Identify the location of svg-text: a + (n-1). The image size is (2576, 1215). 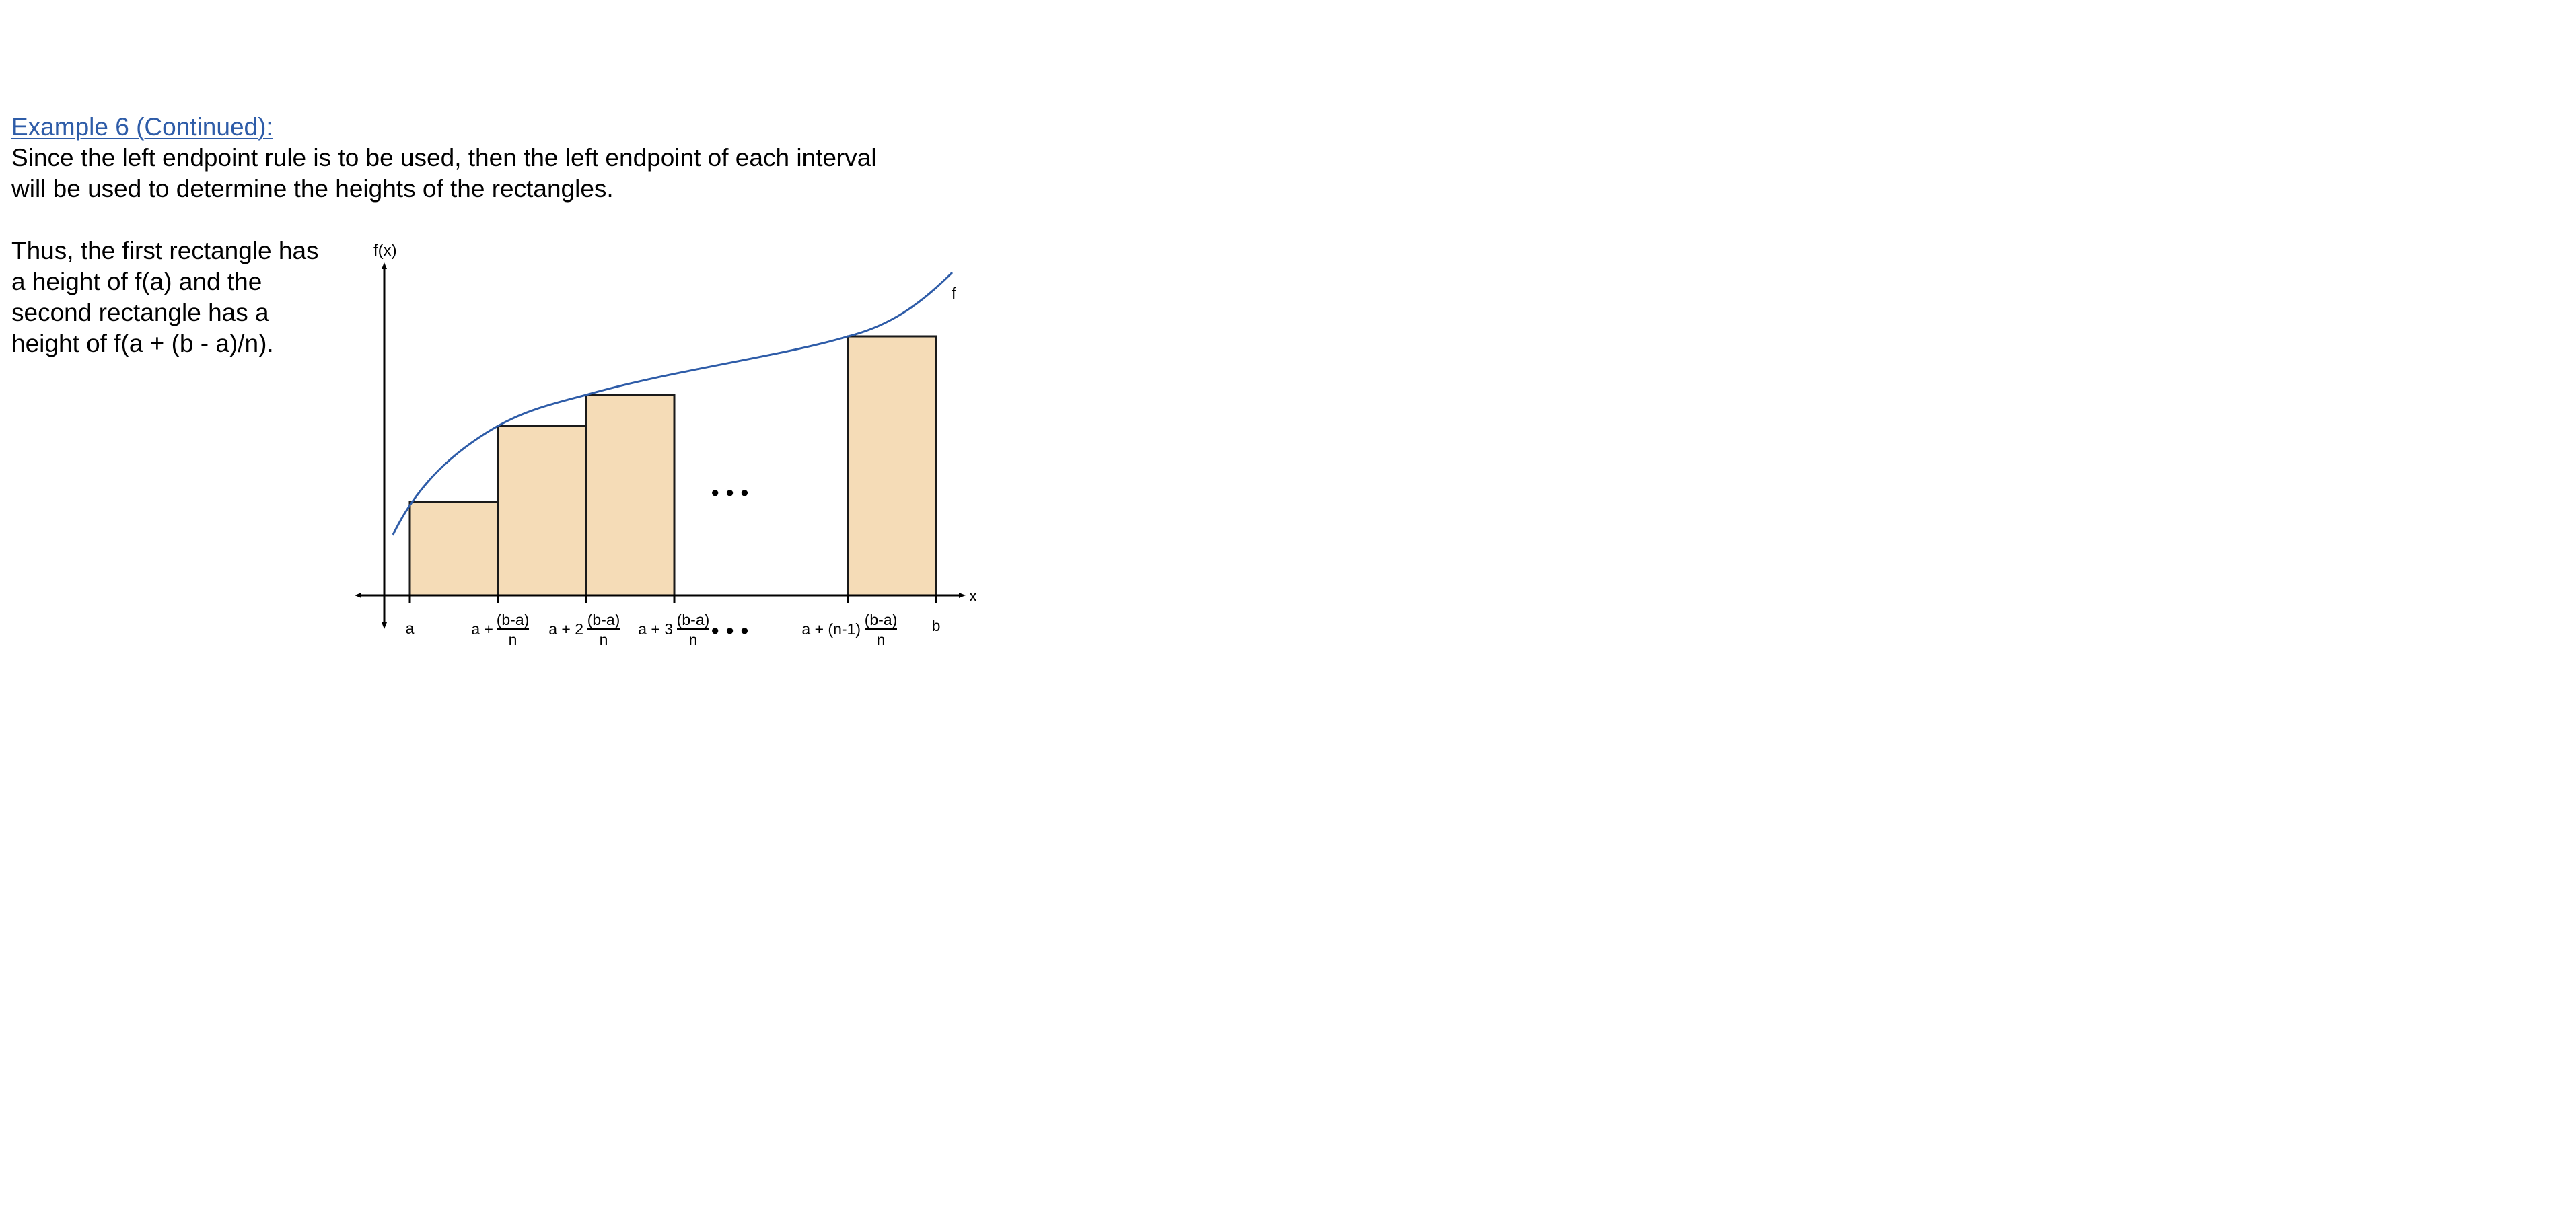
(831, 629).